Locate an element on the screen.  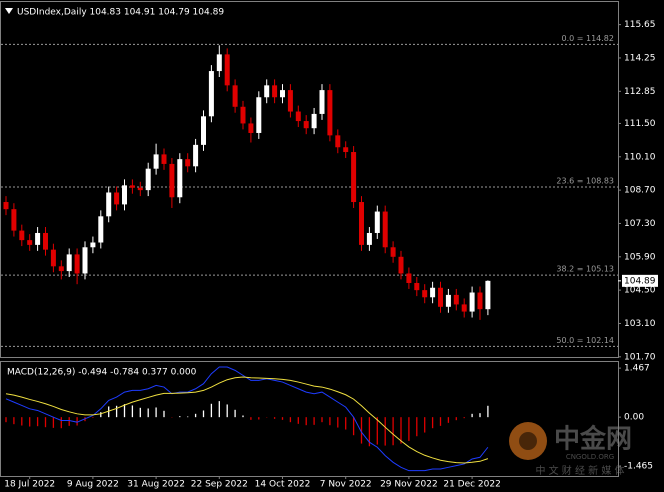
x-tick-label: 29 Nov 2022 is located at coordinates (409, 485).